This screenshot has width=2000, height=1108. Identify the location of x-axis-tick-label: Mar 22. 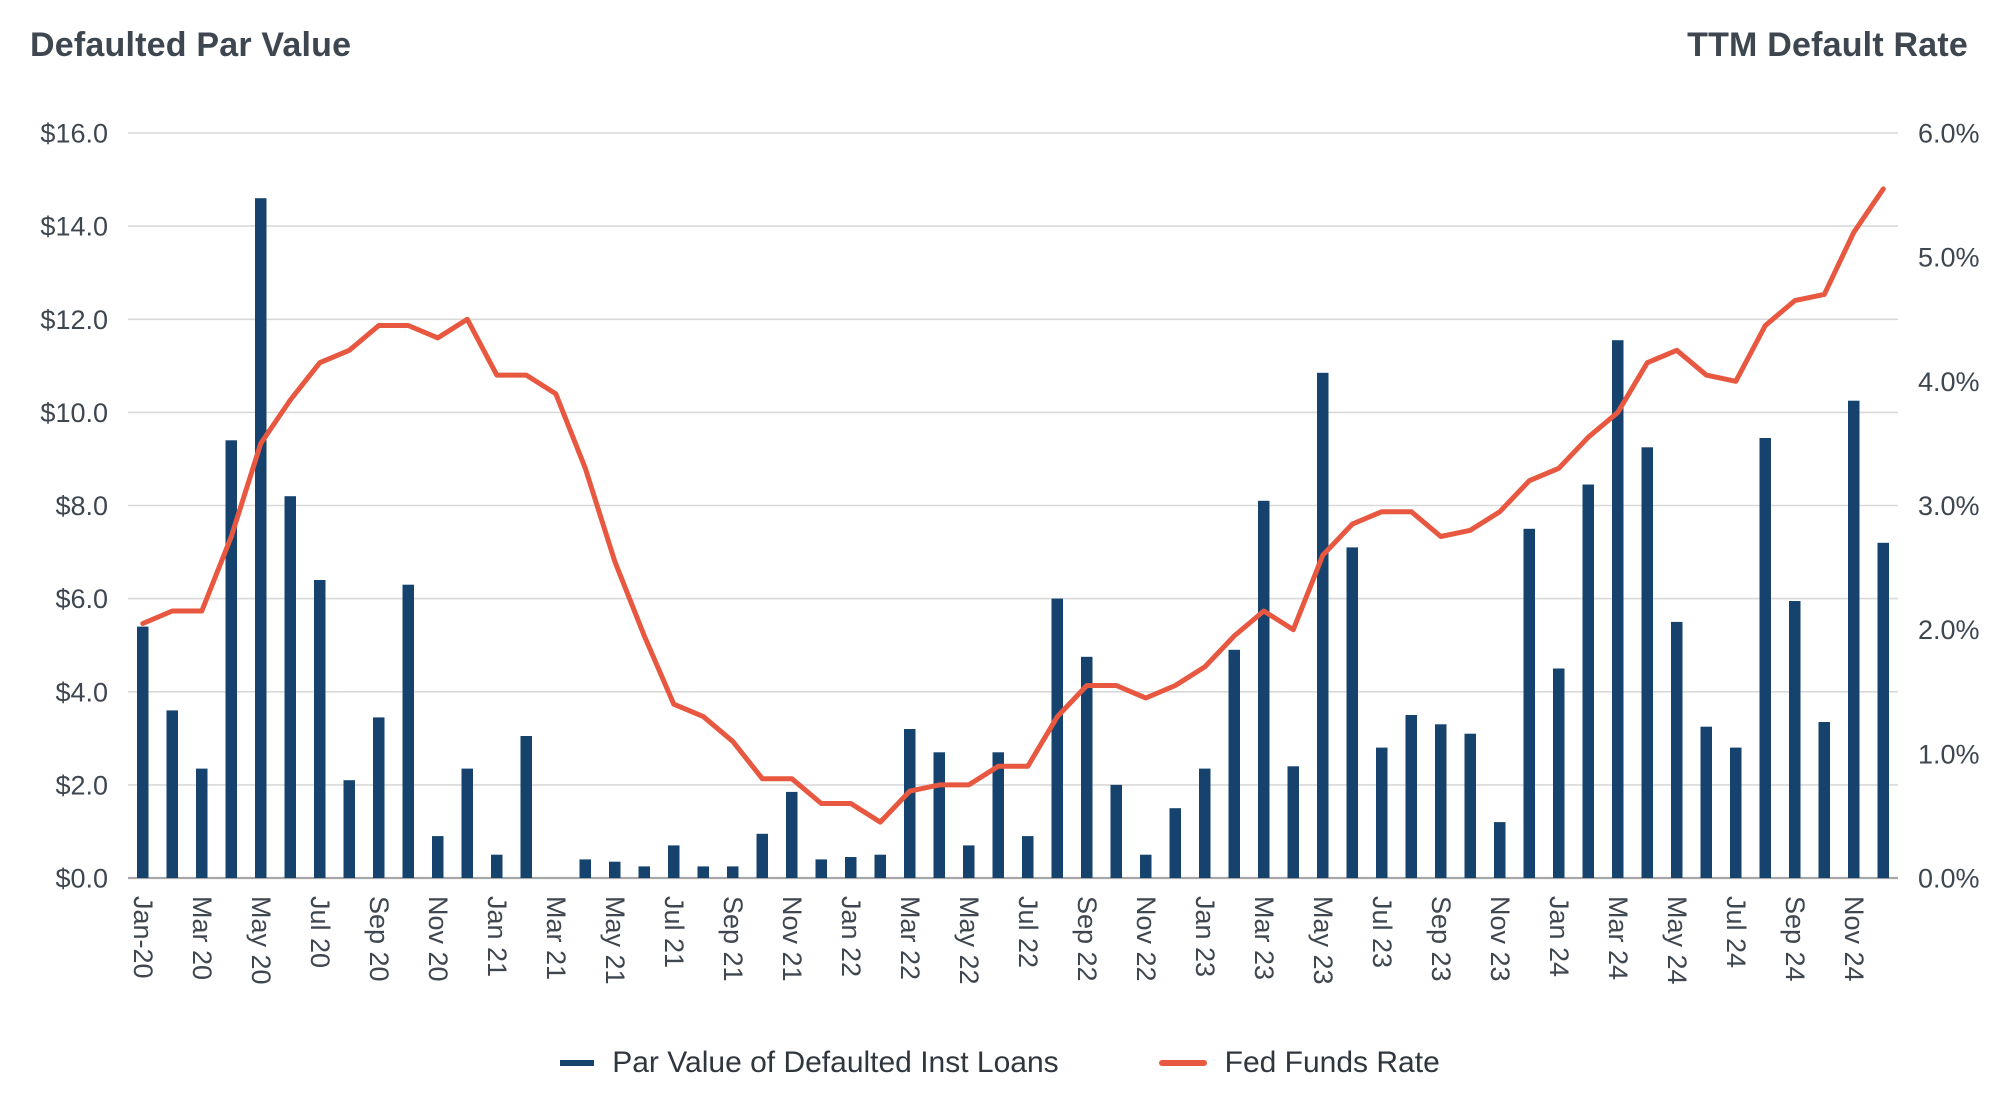
(910, 938).